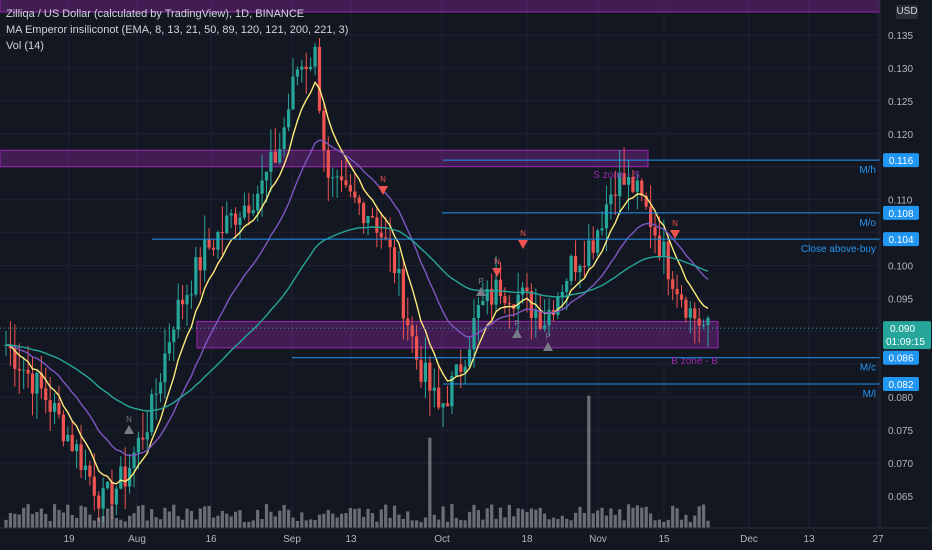 Image resolution: width=932 pixels, height=550 pixels. What do you see at coordinates (902, 329) in the screenshot?
I see `current-price-value: 0.090` at bounding box center [902, 329].